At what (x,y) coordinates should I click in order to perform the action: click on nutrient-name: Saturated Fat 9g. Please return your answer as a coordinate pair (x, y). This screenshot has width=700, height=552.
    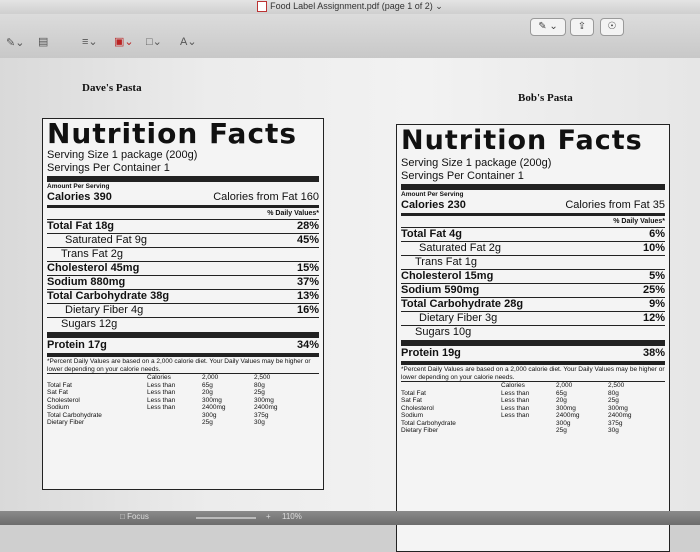
    Looking at the image, I should click on (106, 240).